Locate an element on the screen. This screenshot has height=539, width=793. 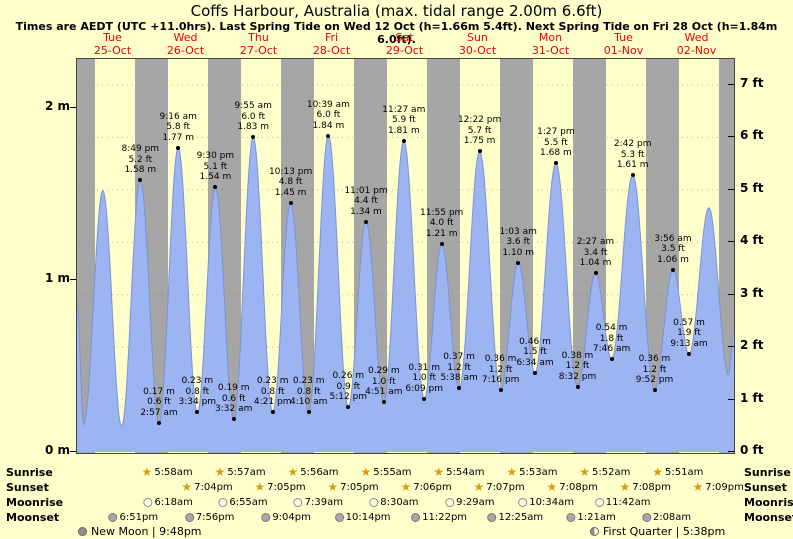
y-axis-label-right: 2 ft is located at coordinates (752, 345).